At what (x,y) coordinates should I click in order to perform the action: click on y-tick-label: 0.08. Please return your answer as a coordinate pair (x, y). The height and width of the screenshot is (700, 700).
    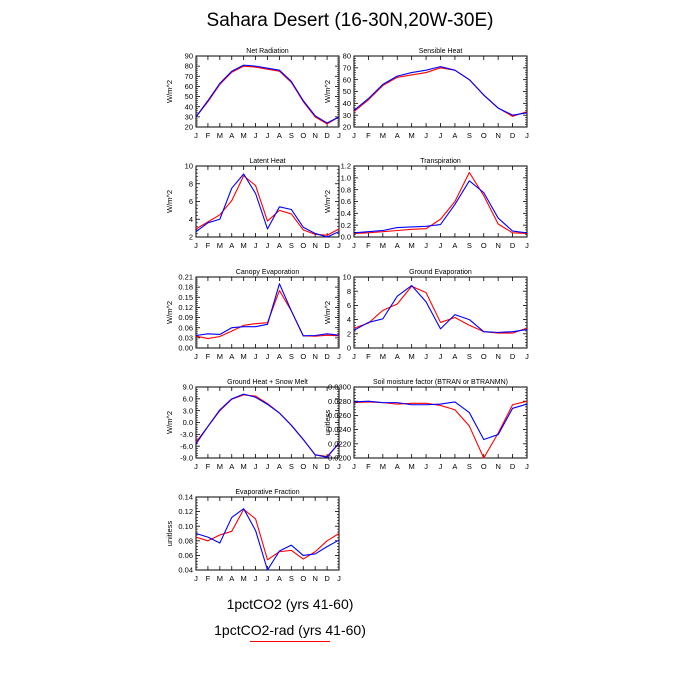
    Looking at the image, I should click on (185, 540).